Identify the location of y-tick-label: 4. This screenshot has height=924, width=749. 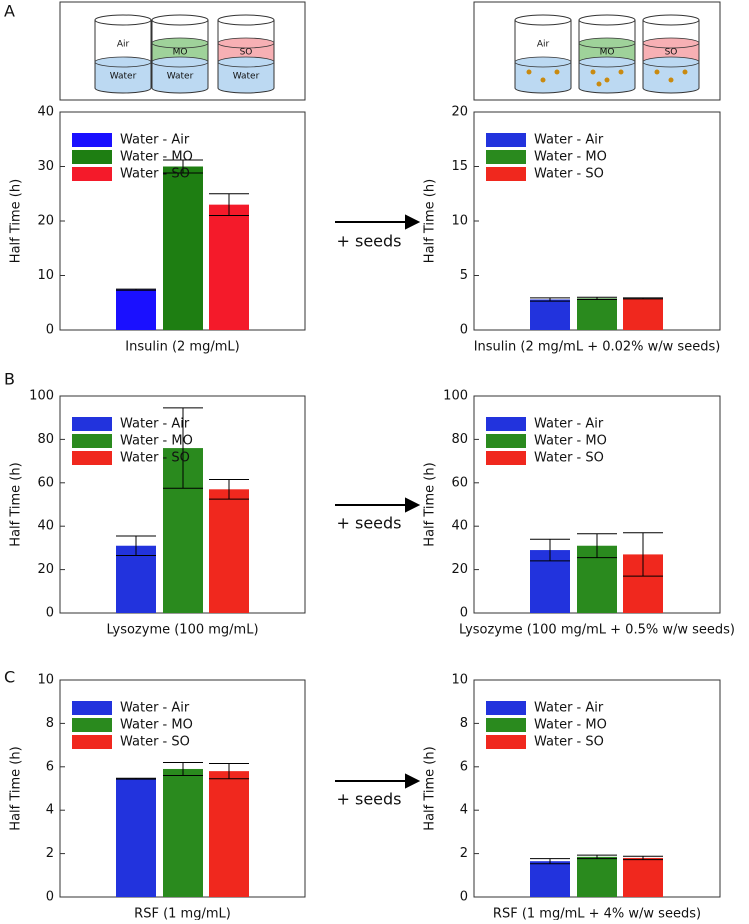
(464, 810).